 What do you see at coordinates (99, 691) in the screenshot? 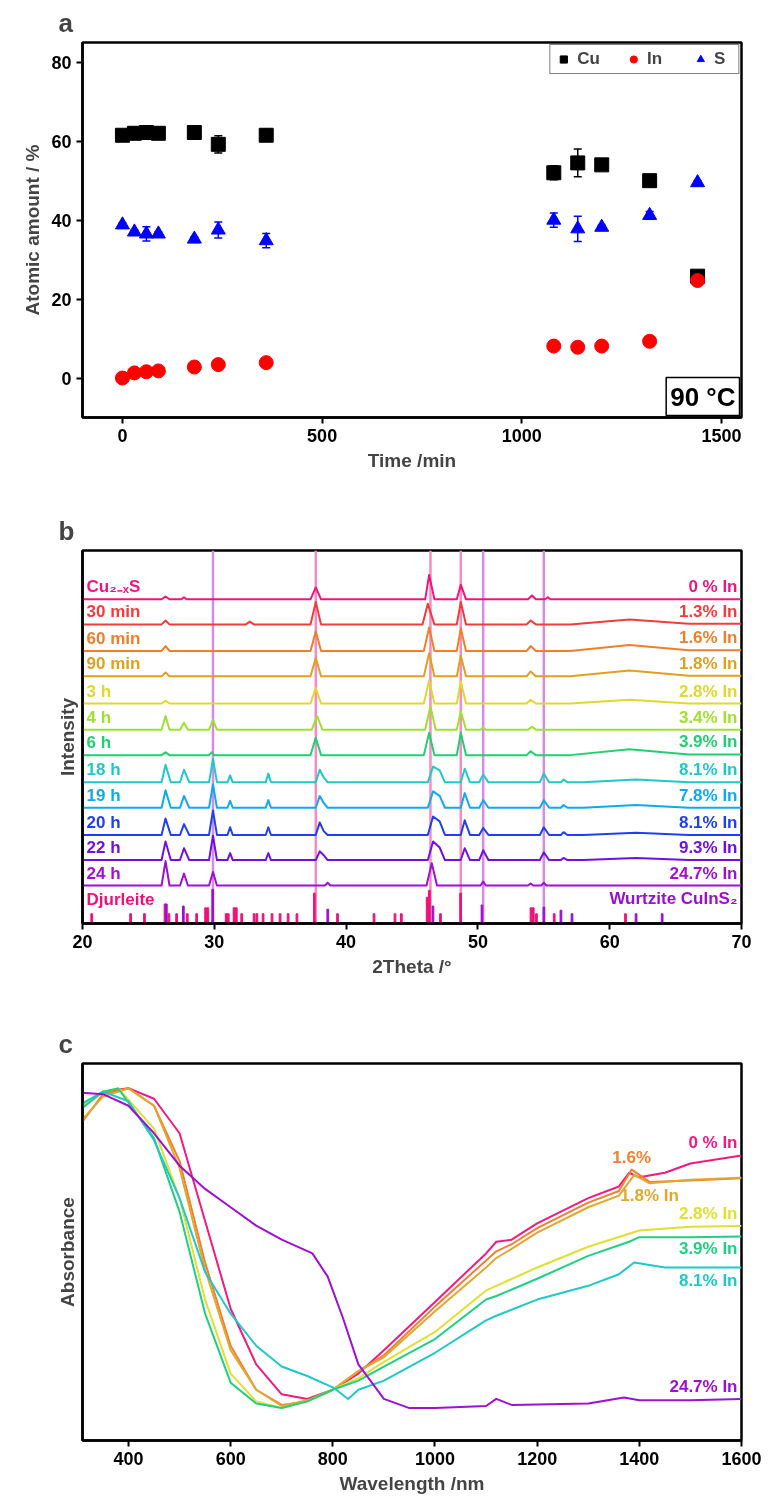
I see `series-label: 3 h` at bounding box center [99, 691].